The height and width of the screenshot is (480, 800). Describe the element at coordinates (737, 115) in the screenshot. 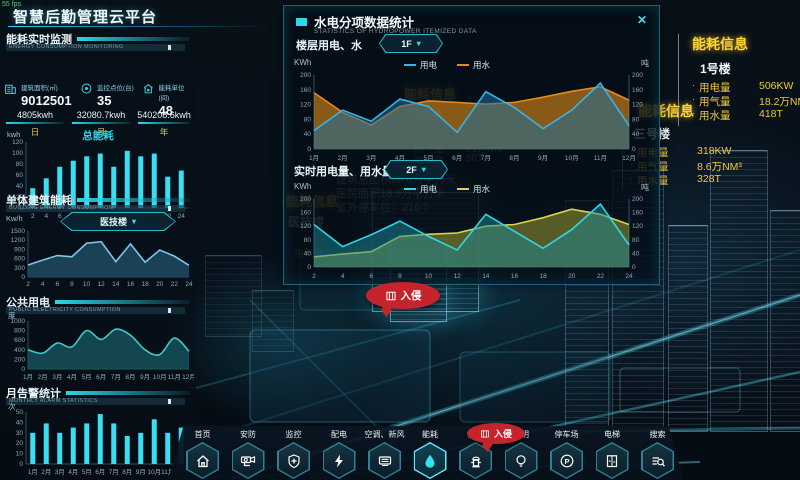

I see `info-row: · 用水量 418T` at that location.